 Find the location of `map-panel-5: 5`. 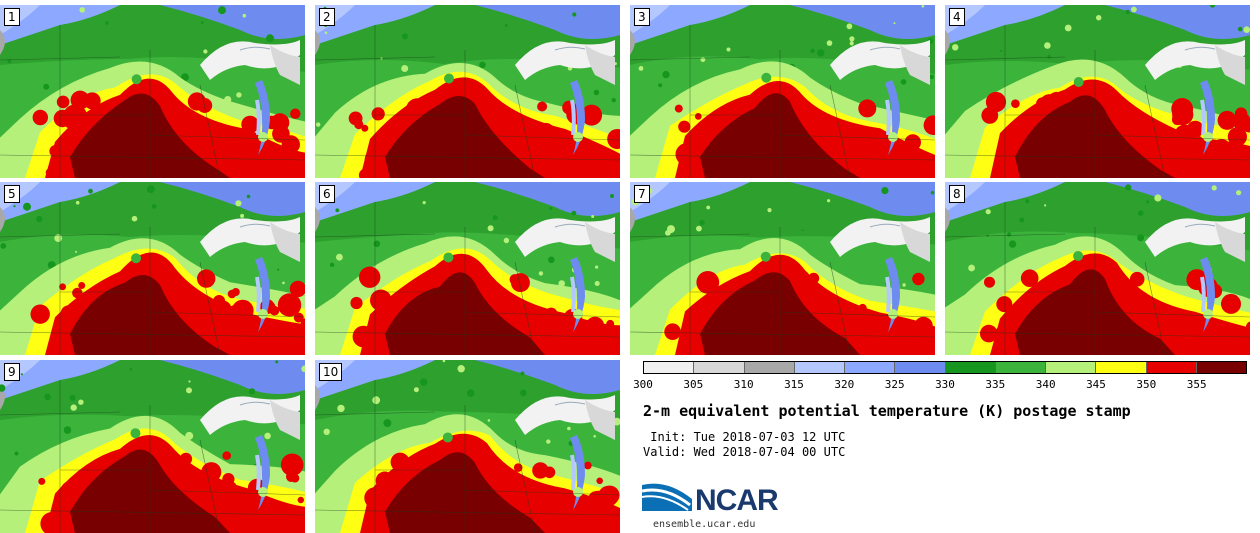

map-panel-5: 5 is located at coordinates (152, 268).